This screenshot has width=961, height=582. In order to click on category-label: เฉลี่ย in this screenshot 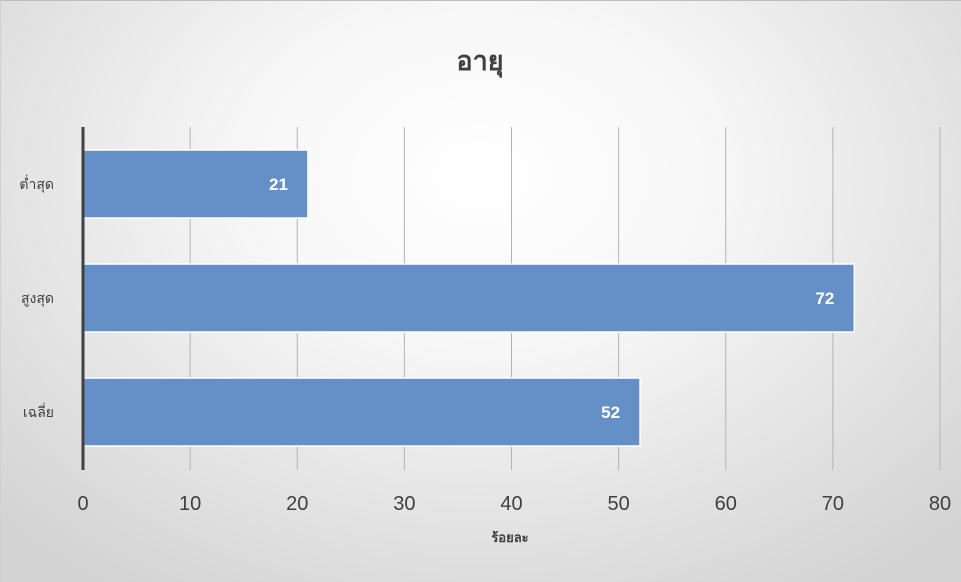, I will do `click(38, 412)`.